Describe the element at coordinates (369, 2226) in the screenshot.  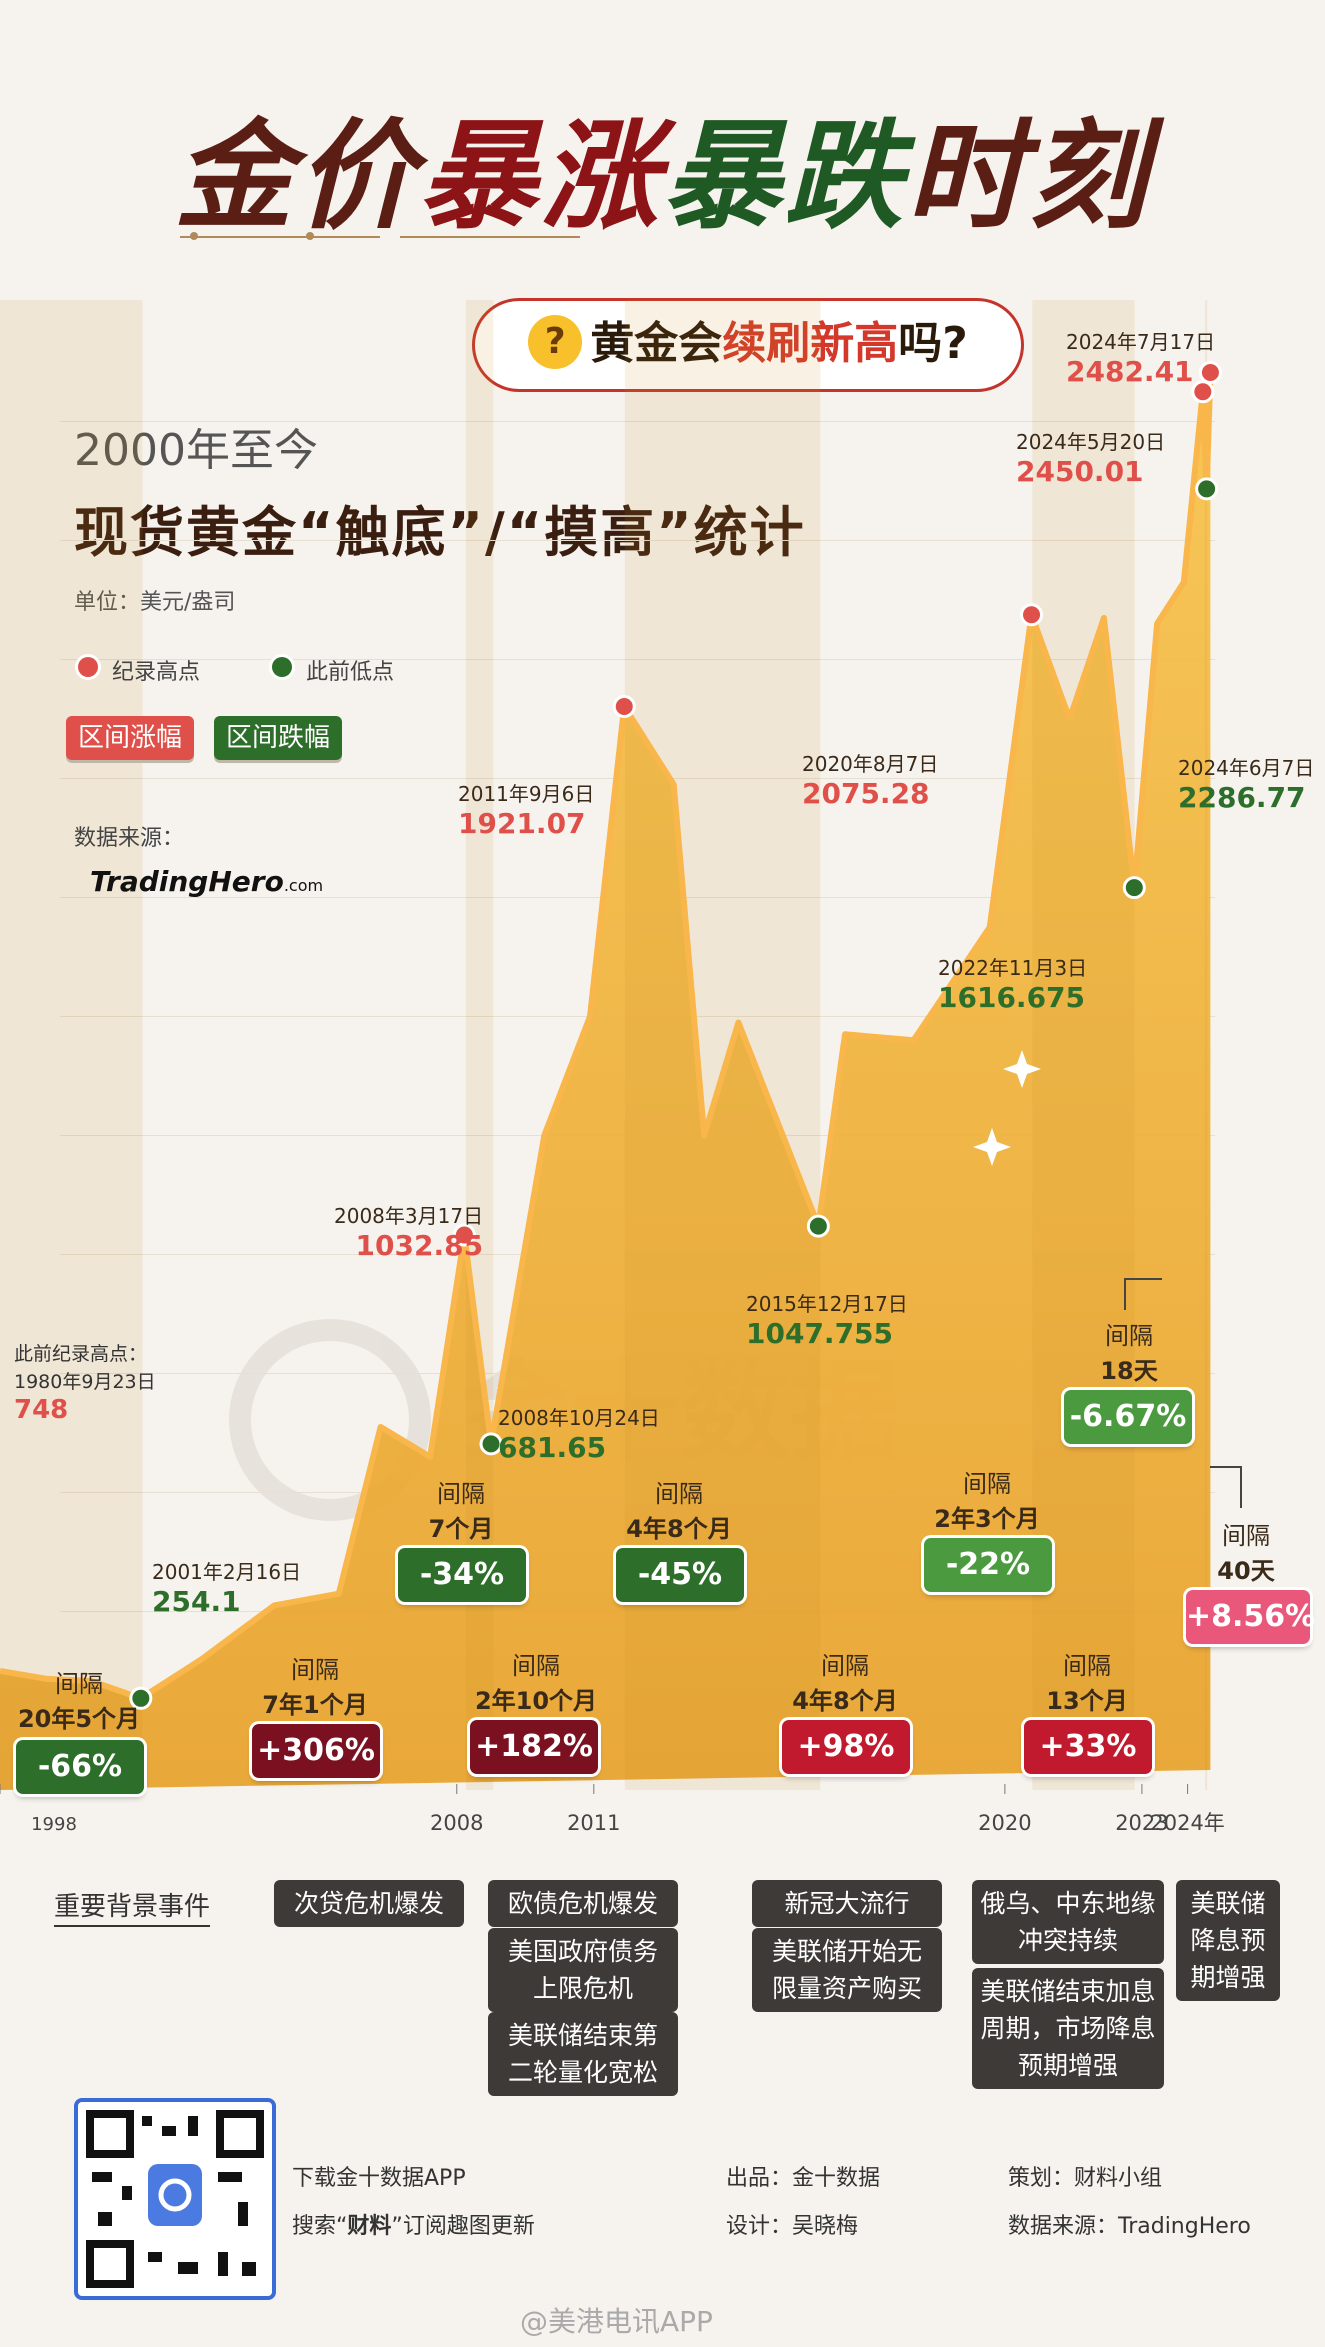
I see `subscribe-key: 财料` at that location.